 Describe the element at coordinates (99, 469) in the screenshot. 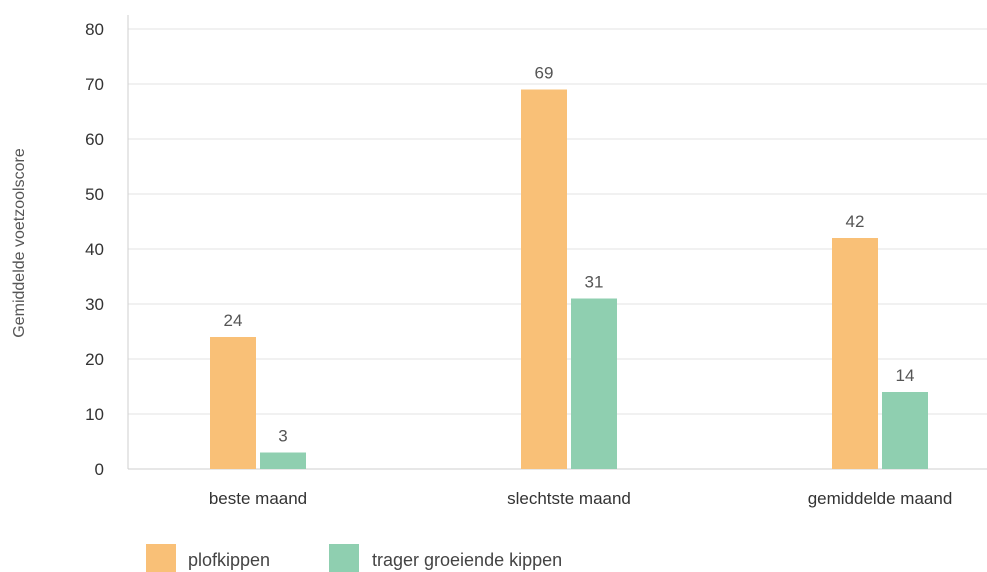

I see `y-tick-label: 0` at that location.